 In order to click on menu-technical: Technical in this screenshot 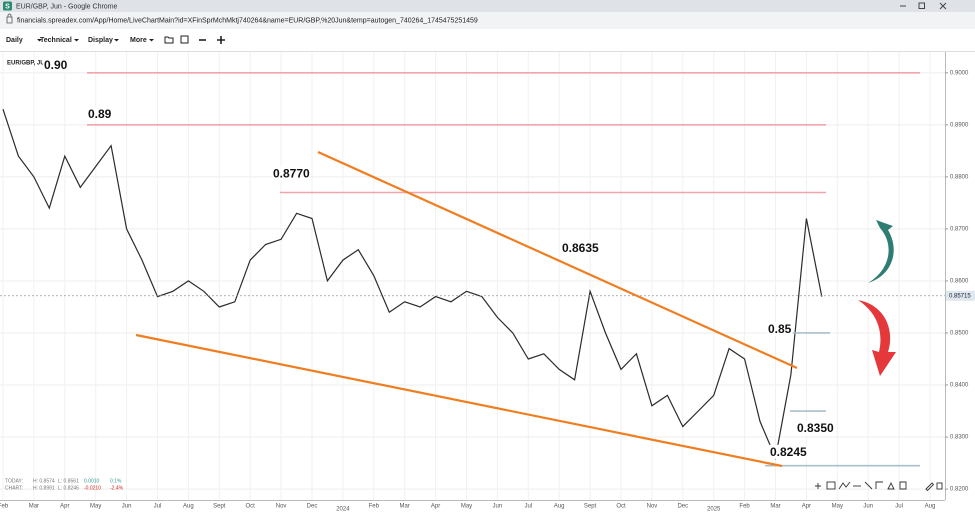, I will do `click(56, 40)`.